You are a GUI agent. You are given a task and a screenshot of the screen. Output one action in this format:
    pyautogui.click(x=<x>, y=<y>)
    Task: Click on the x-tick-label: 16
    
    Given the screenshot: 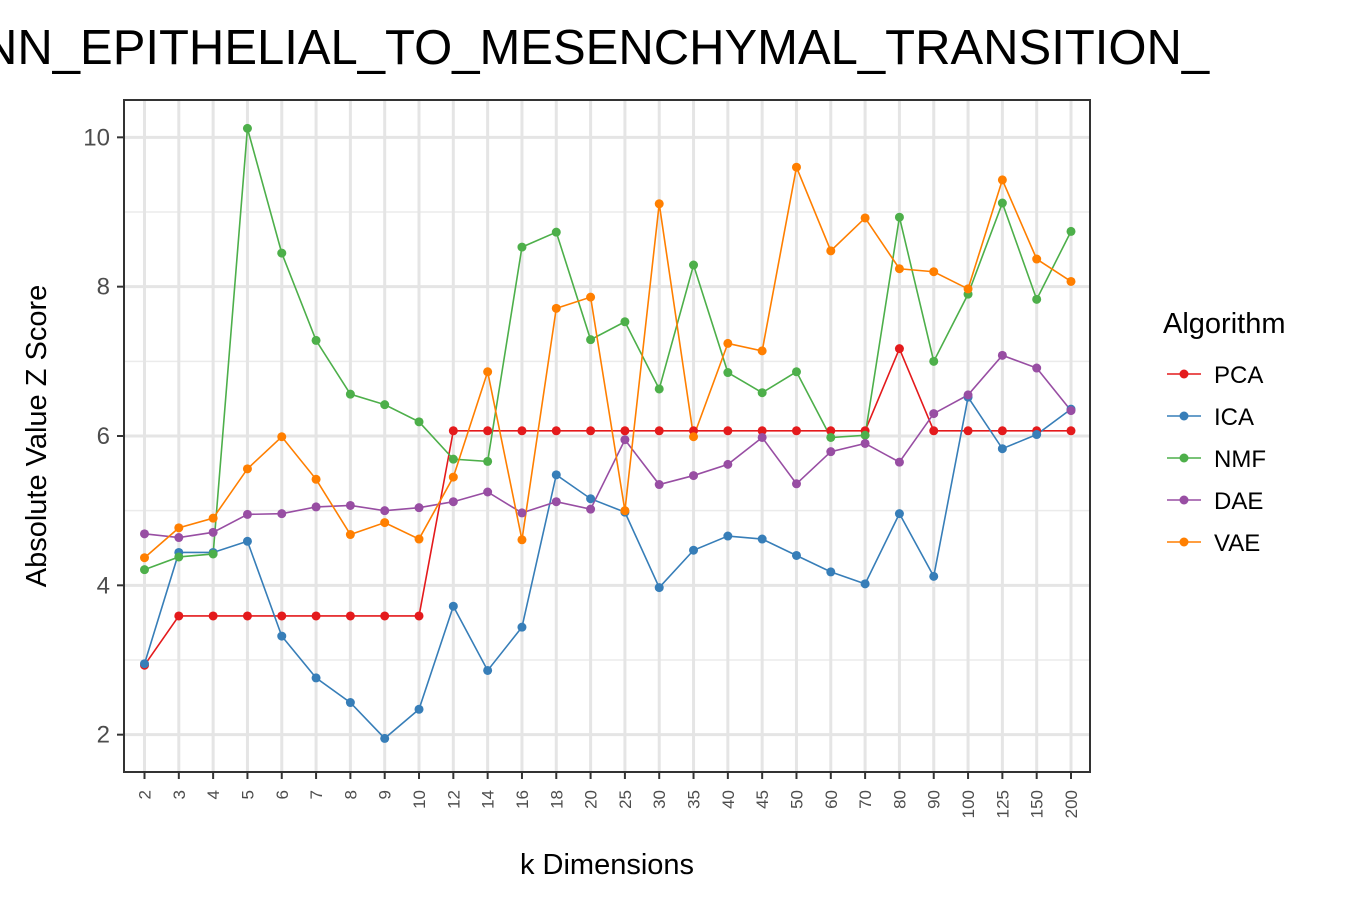 What is the action you would take?
    pyautogui.click(x=522, y=799)
    